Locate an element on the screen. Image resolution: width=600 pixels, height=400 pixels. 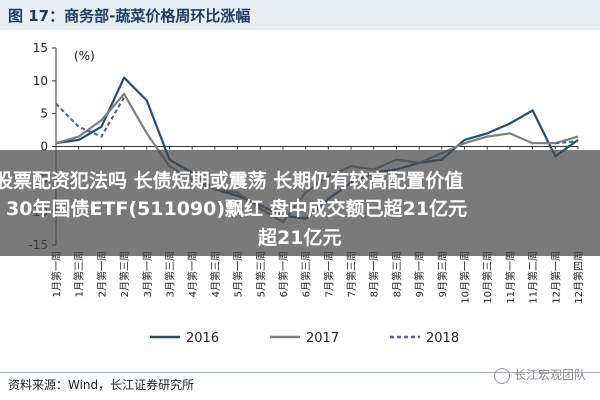
x-tick-label: 4月第三周 is located at coordinates (215, 274).